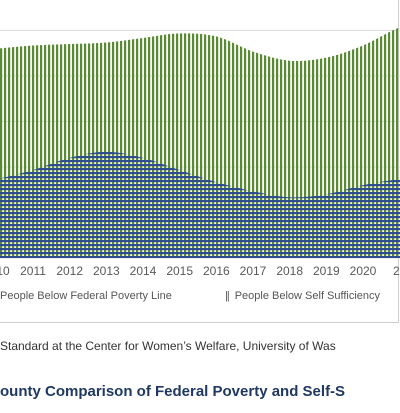 The height and width of the screenshot is (413, 400). I want to click on x-tick-label-9: 2019, so click(326, 271).